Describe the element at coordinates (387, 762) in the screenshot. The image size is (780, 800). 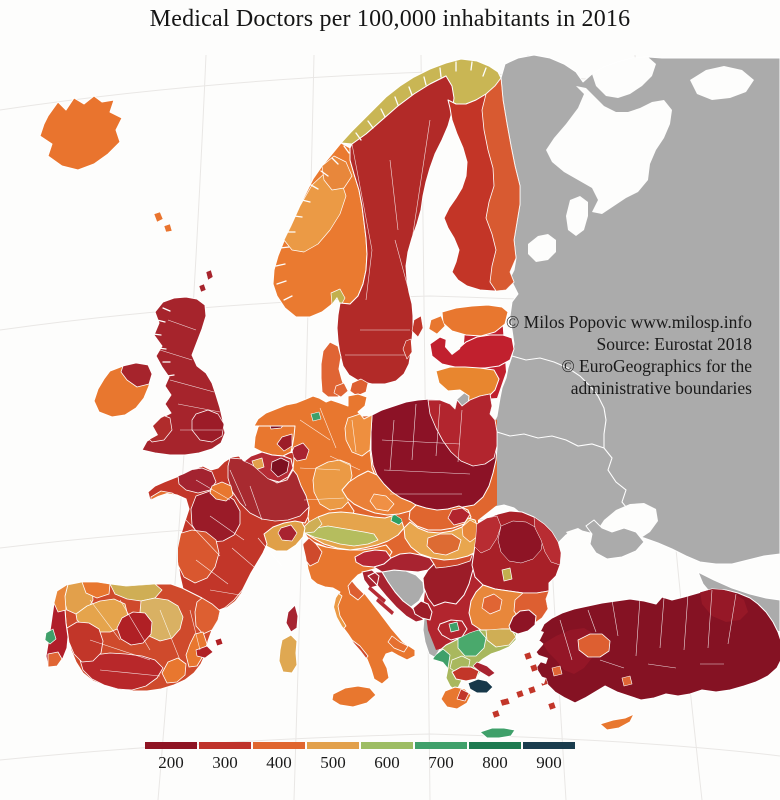
I see `svg-text: 600` at that location.